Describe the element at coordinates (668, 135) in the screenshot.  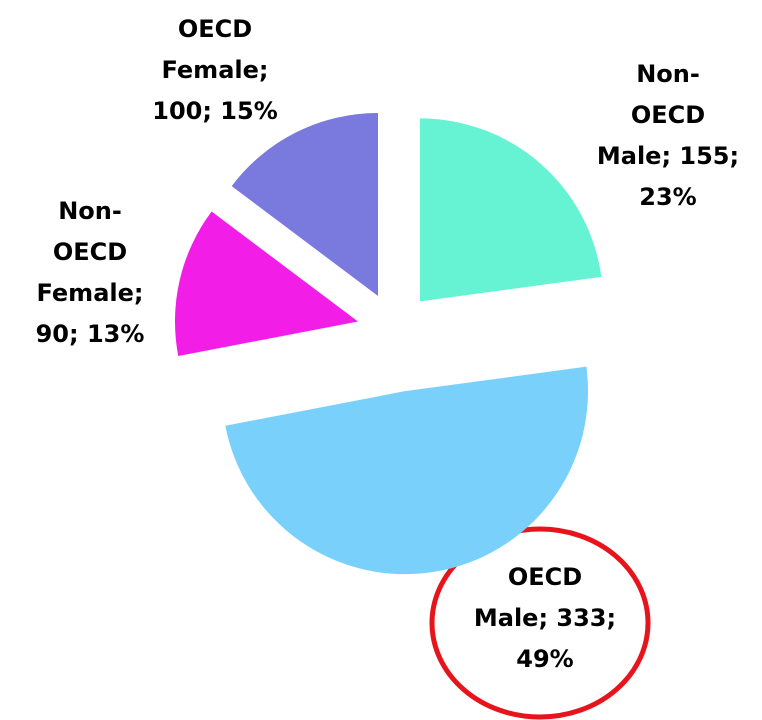
I see `slice-label: Non- OECD Male; 155; 23%` at that location.